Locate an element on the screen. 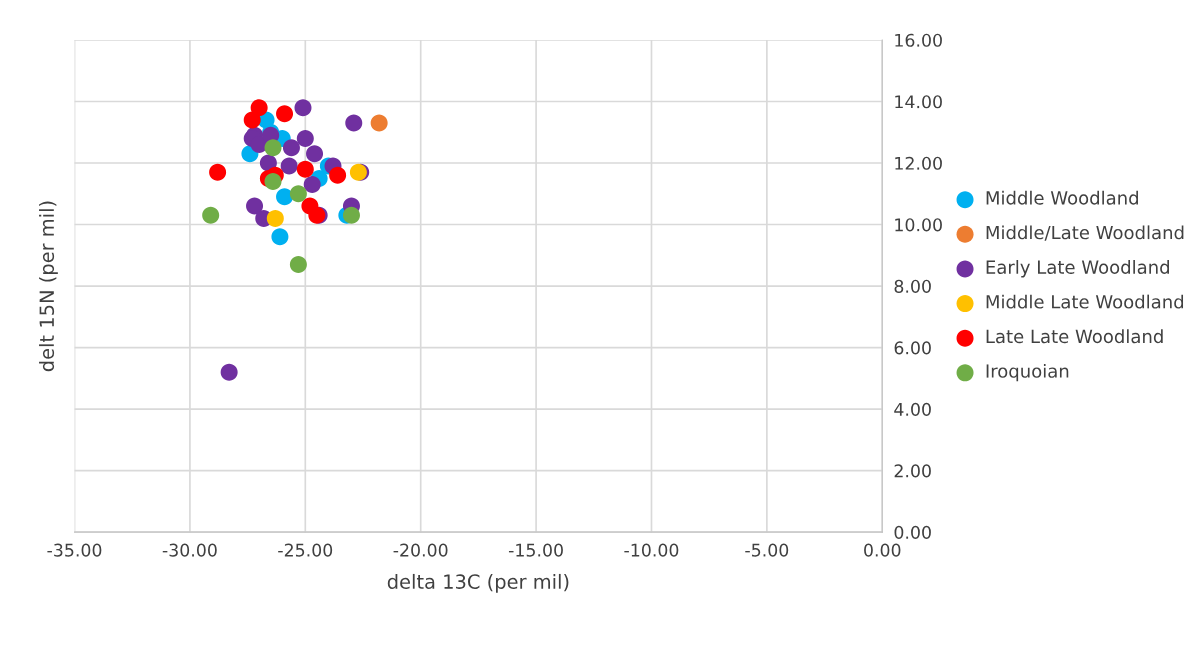 The image size is (1202, 645). y-tick-label: 4.00 is located at coordinates (912, 409).